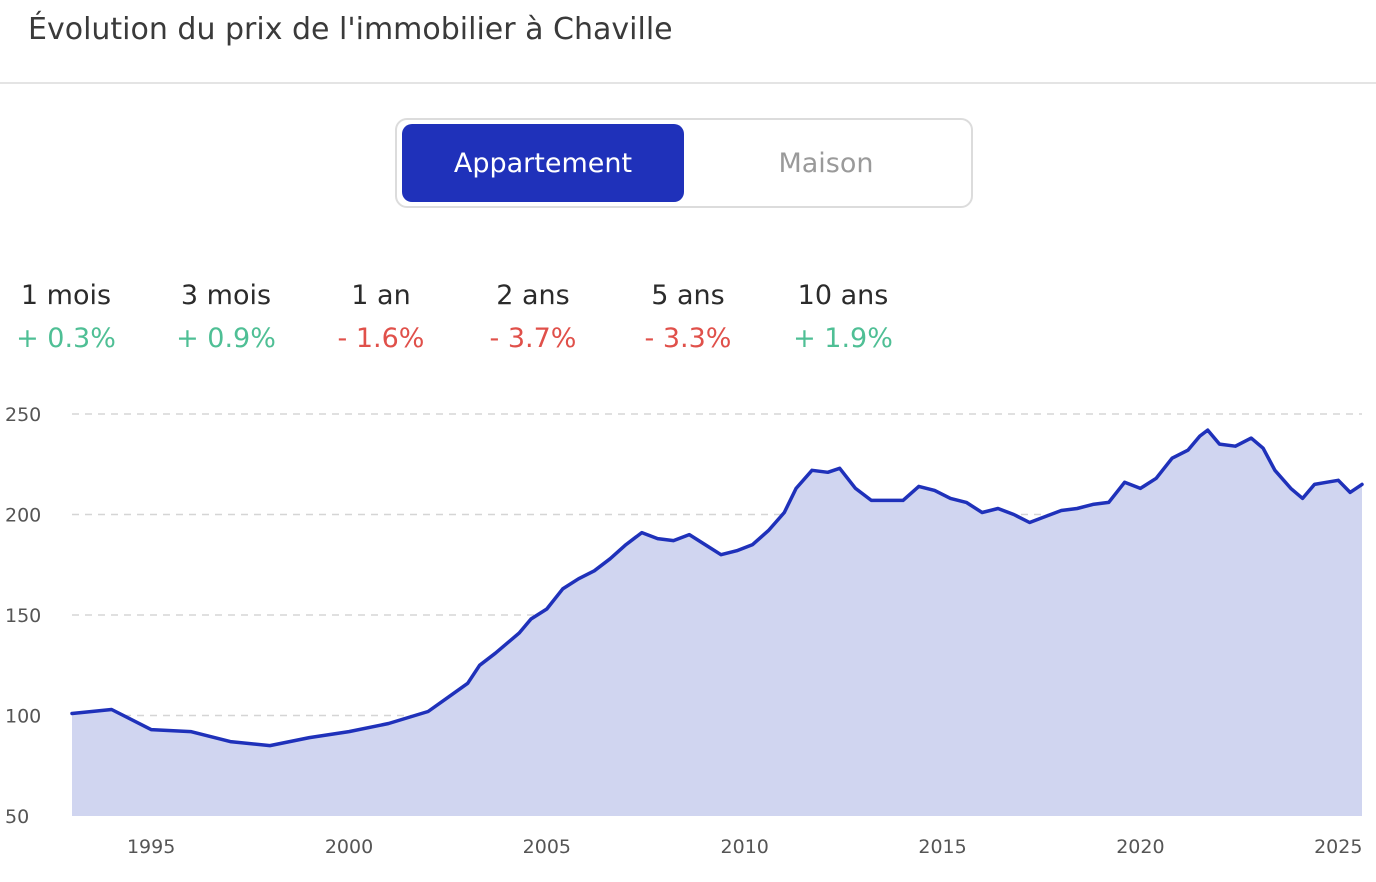 The width and height of the screenshot is (1376, 882). What do you see at coordinates (1140, 847) in the screenshot?
I see `x-tick-label: 2020` at bounding box center [1140, 847].